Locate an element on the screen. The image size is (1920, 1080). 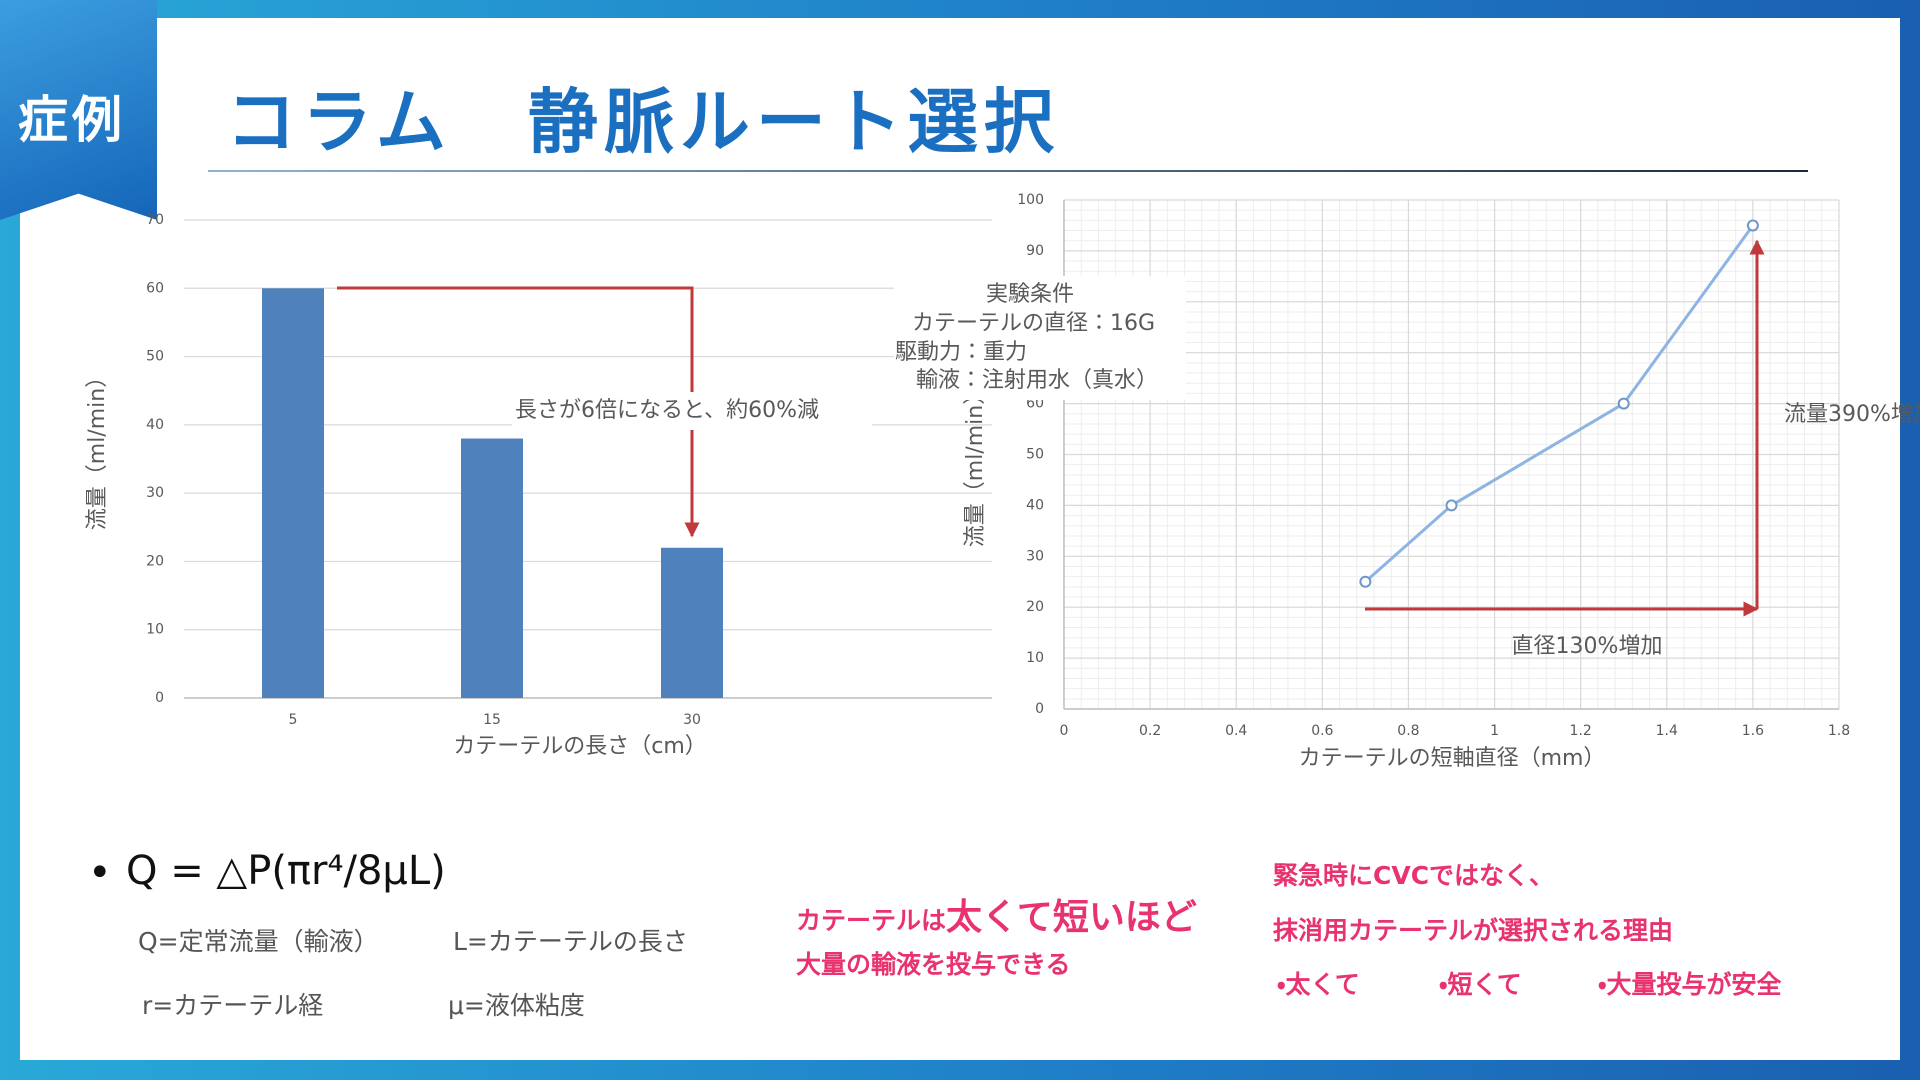
conditions-line: 駆動力：重力 is located at coordinates (961, 352).